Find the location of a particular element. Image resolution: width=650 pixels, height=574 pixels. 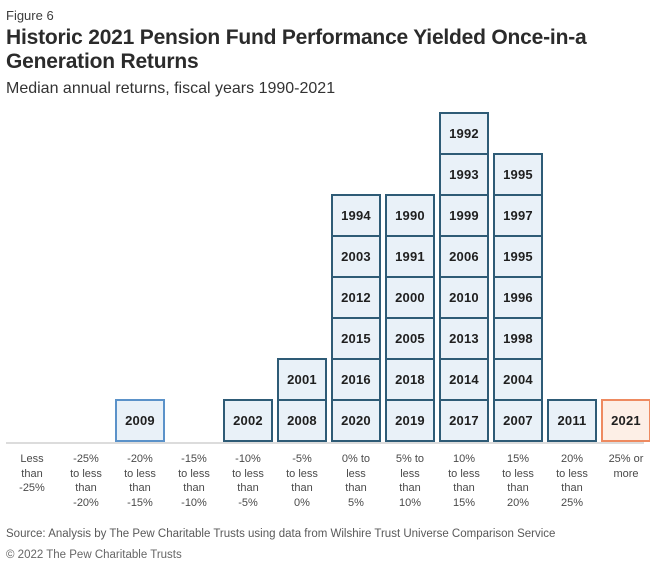

year-box-1999: 1999 is located at coordinates (464, 216).